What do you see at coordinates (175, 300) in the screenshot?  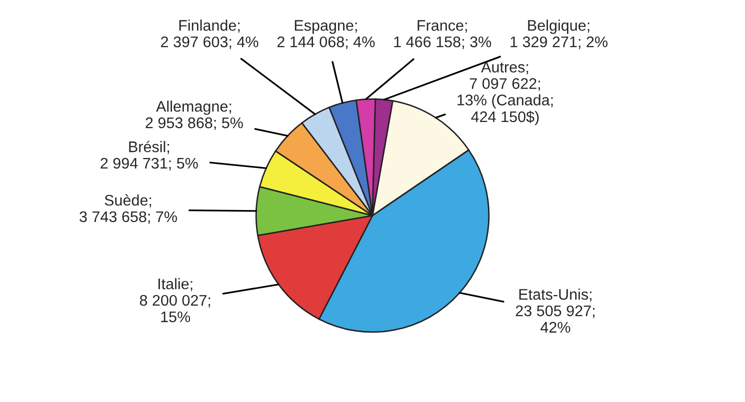 I see `slice-label: Italie; 8 200 027; 15%` at bounding box center [175, 300].